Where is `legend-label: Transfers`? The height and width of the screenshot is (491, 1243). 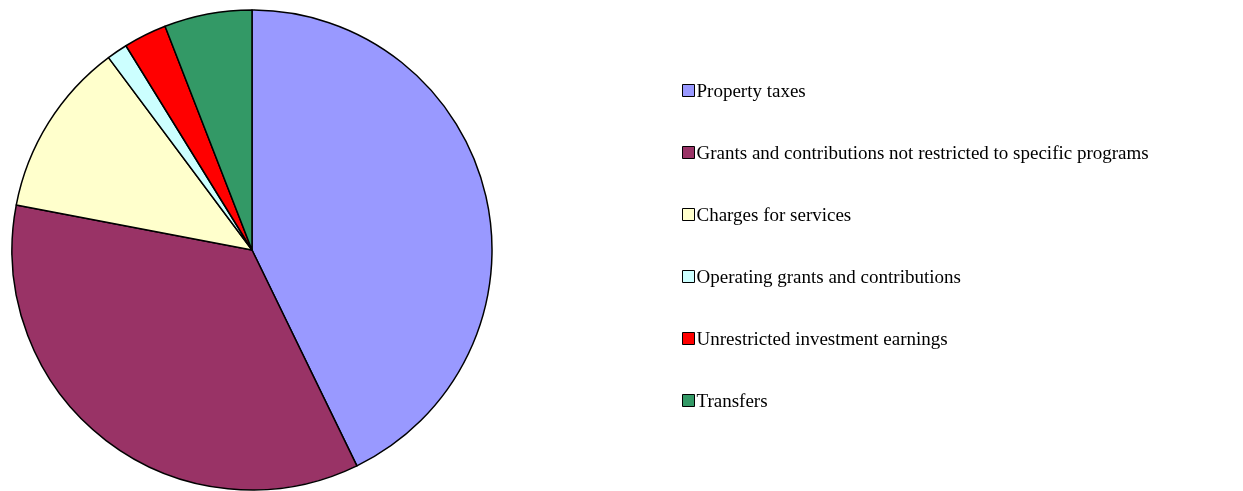 legend-label: Transfers is located at coordinates (732, 400).